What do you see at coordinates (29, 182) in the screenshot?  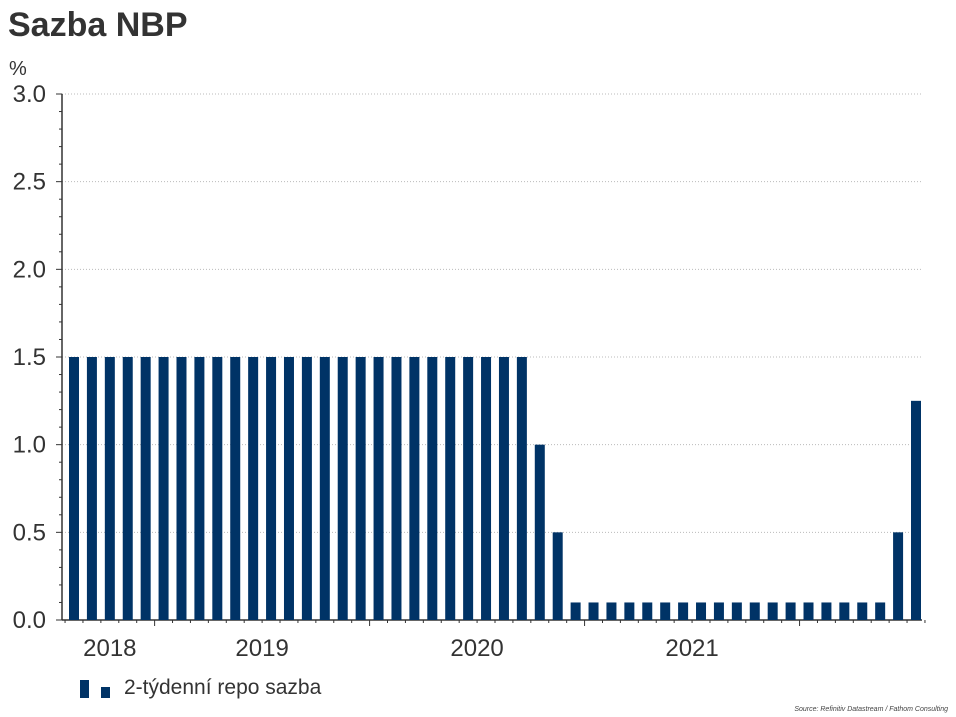 I see `y-tick-label: 2.5` at bounding box center [29, 182].